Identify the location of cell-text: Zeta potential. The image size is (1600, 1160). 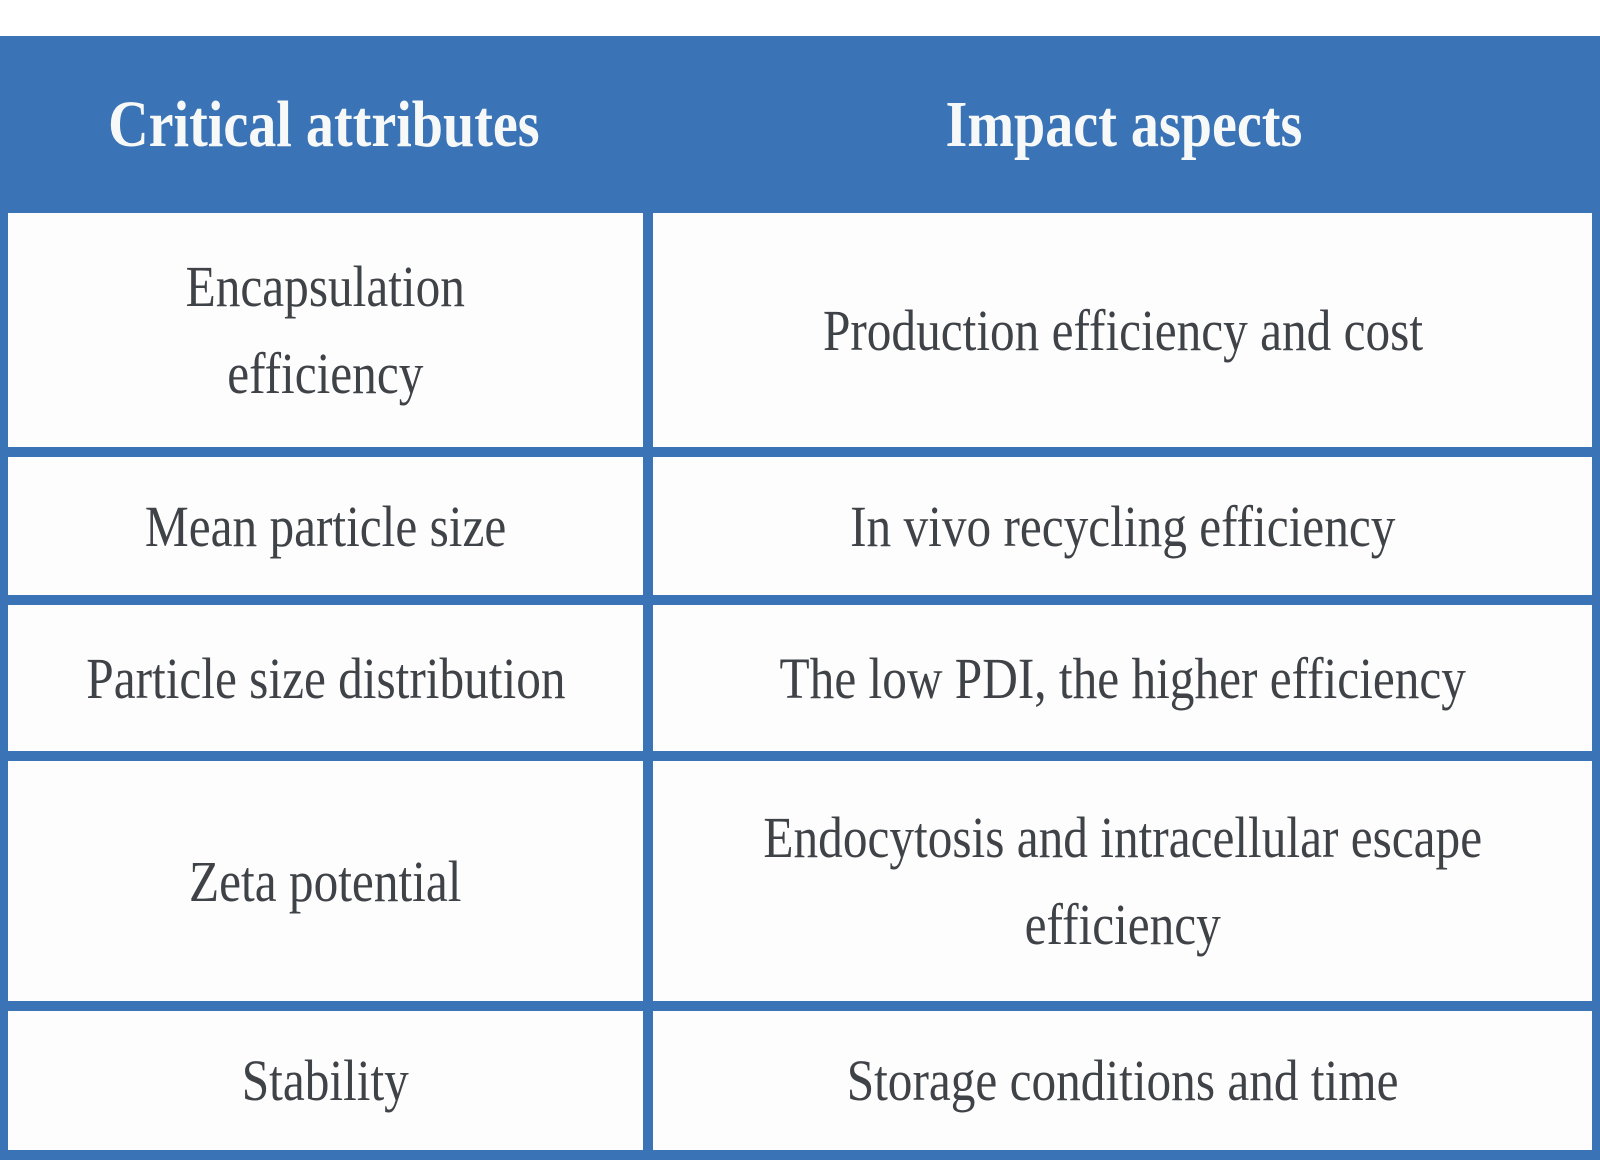
(325, 881).